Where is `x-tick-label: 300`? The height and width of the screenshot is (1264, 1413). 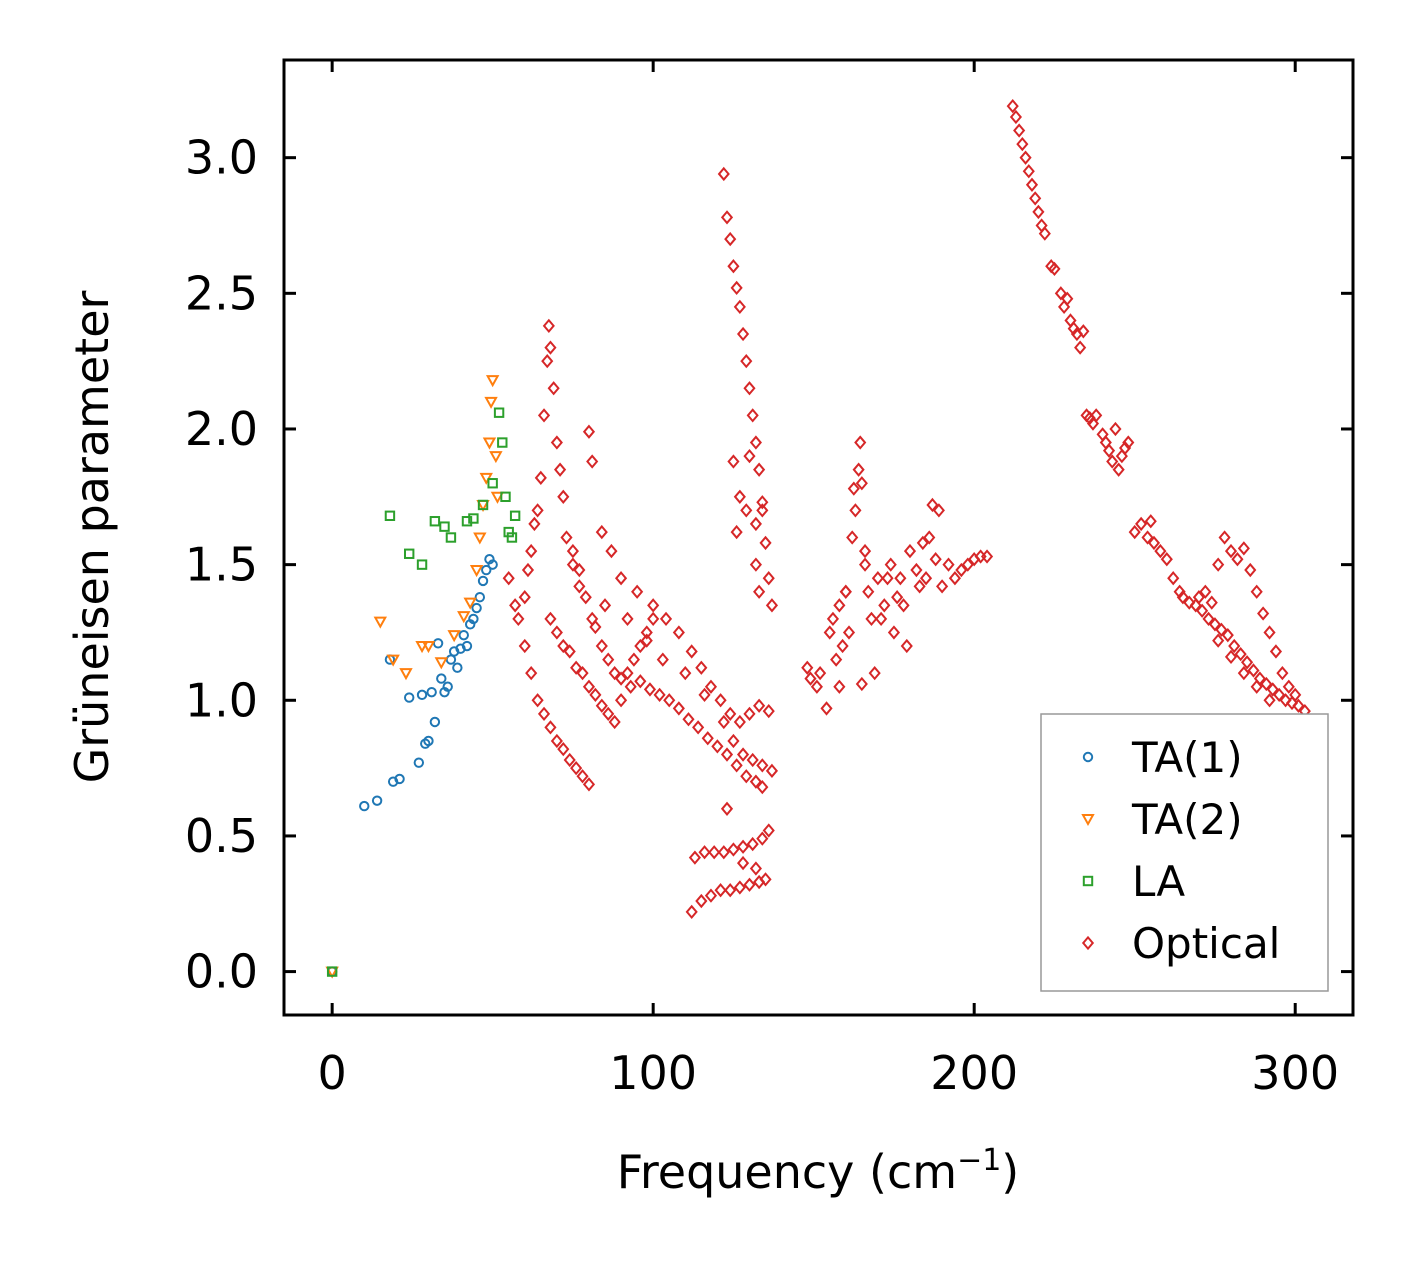 x-tick-label: 300 is located at coordinates (1295, 1073).